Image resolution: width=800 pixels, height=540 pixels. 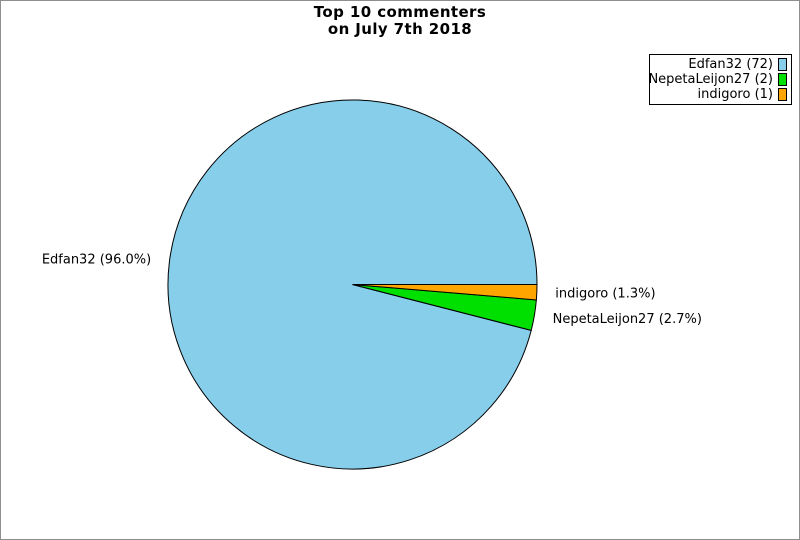 What do you see at coordinates (627, 319) in the screenshot?
I see `pie-slice-label: NepetaLeijon27 (2.7%)` at bounding box center [627, 319].